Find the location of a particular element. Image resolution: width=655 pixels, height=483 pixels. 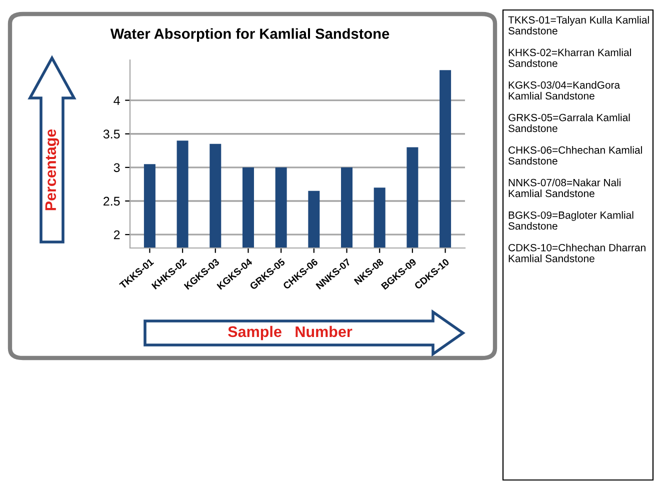

text: CDKS-10=Chhechan Dharran Kamlial Sandstone is located at coordinates (577, 253).